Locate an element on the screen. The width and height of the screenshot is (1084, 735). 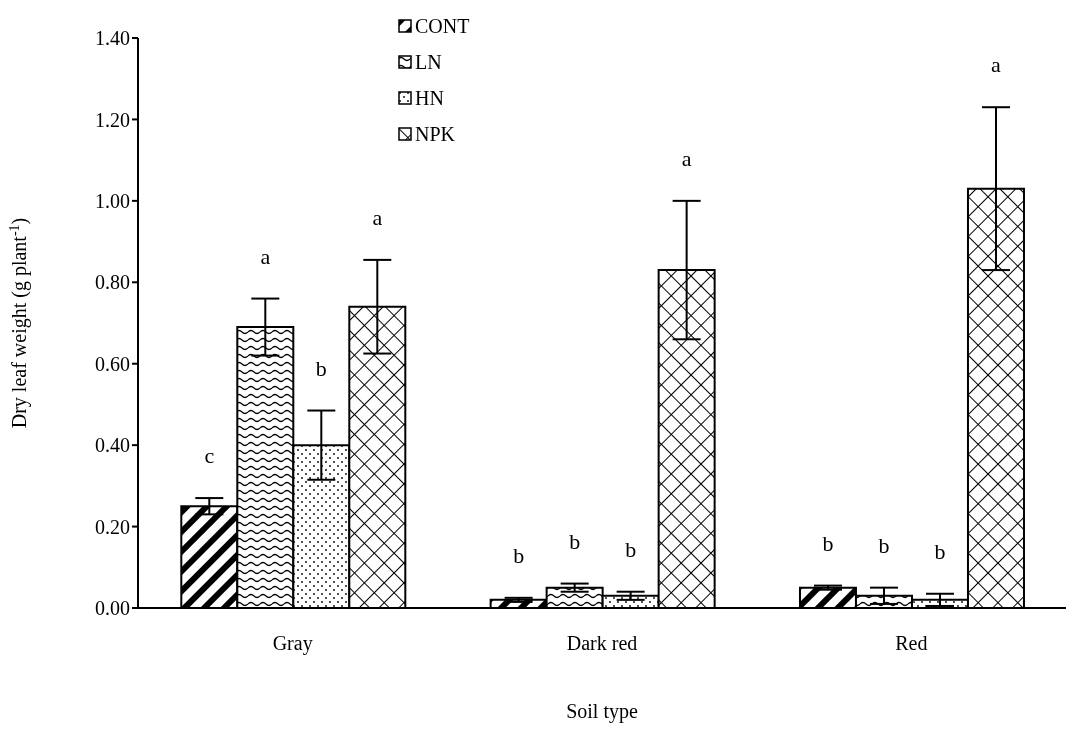
y-tick-label: 0.80 is located at coordinates (112, 282).